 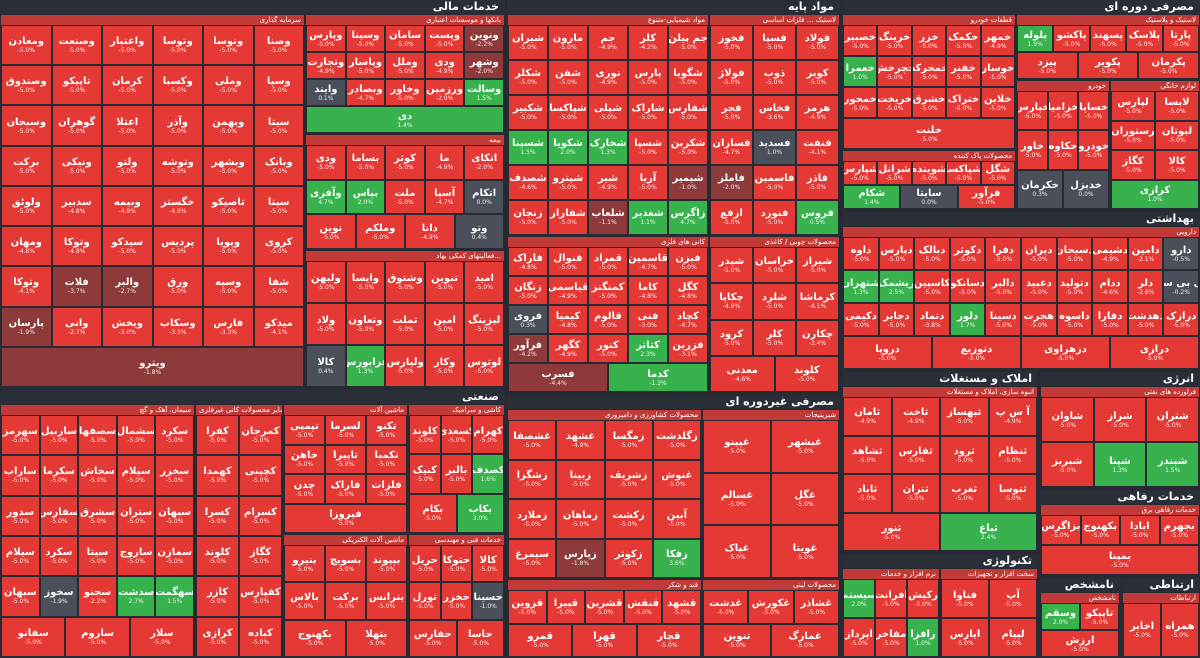 What do you see at coordinates (988, 531) in the screenshot?
I see `stock-tile: ثباغ 2.4%` at bounding box center [988, 531].